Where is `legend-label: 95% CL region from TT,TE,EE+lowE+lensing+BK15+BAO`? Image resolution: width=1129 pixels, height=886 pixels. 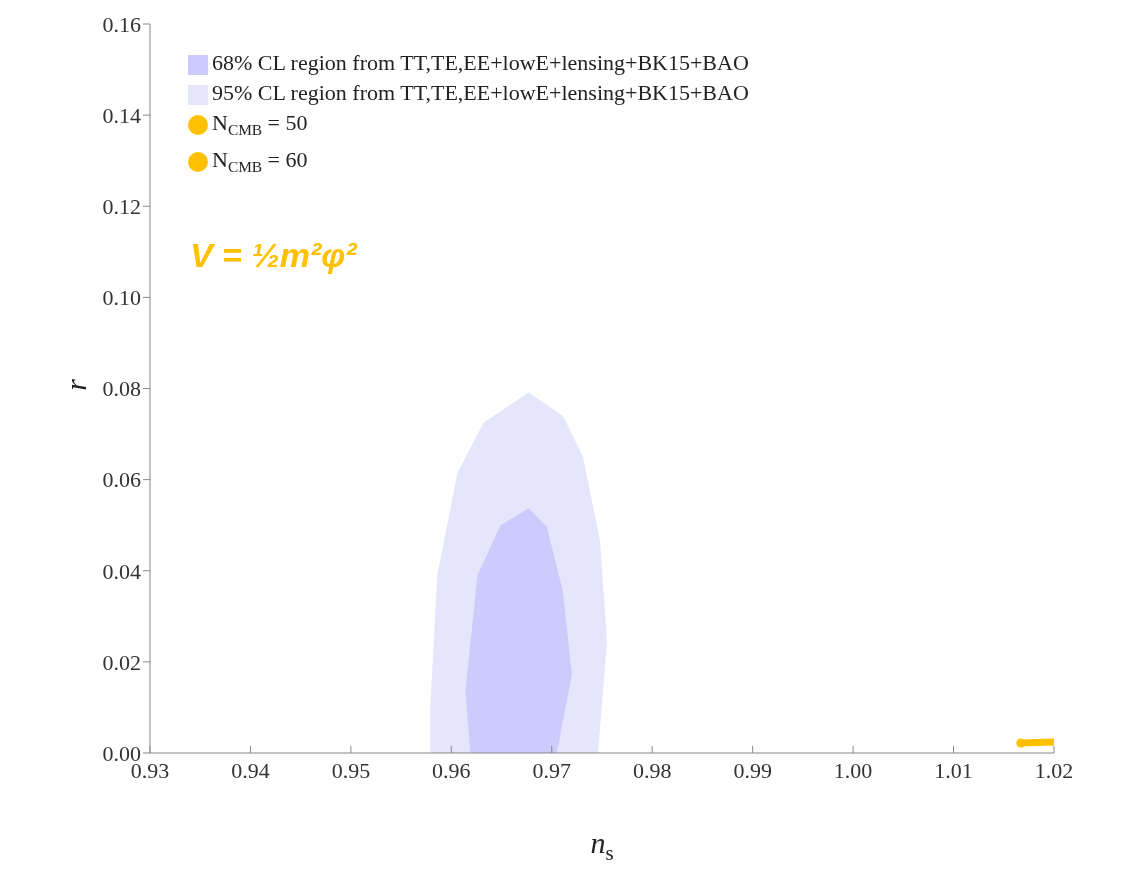 legend-label: 95% CL region from TT,TE,EE+lowE+lensing+BK15+BAO is located at coordinates (480, 92).